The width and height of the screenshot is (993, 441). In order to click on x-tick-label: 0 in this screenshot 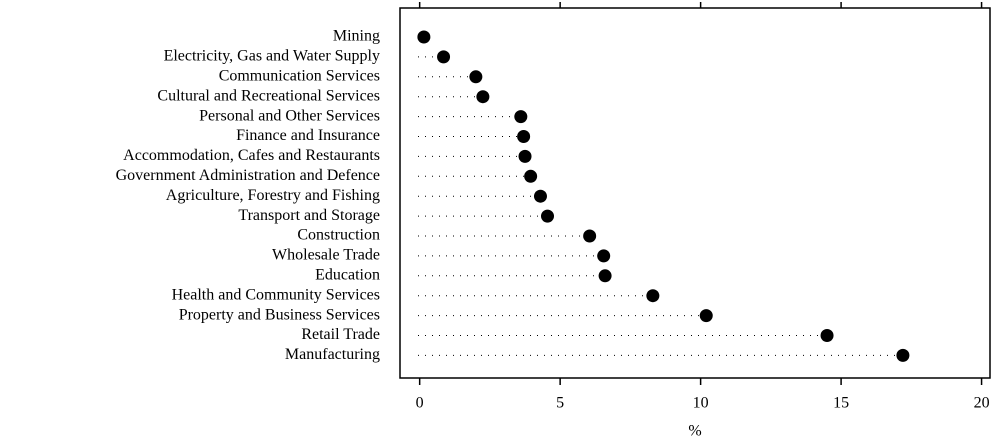, I will do `click(420, 403)`.